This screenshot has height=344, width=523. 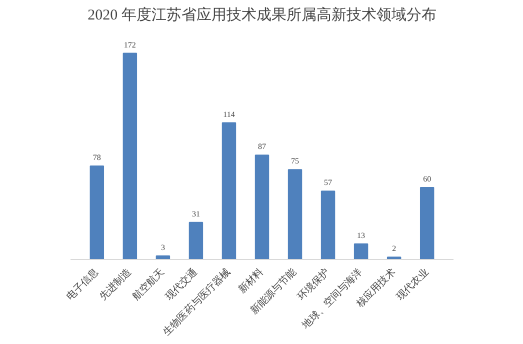 What do you see at coordinates (295, 161) in the screenshot?
I see `data-label: 75` at bounding box center [295, 161].